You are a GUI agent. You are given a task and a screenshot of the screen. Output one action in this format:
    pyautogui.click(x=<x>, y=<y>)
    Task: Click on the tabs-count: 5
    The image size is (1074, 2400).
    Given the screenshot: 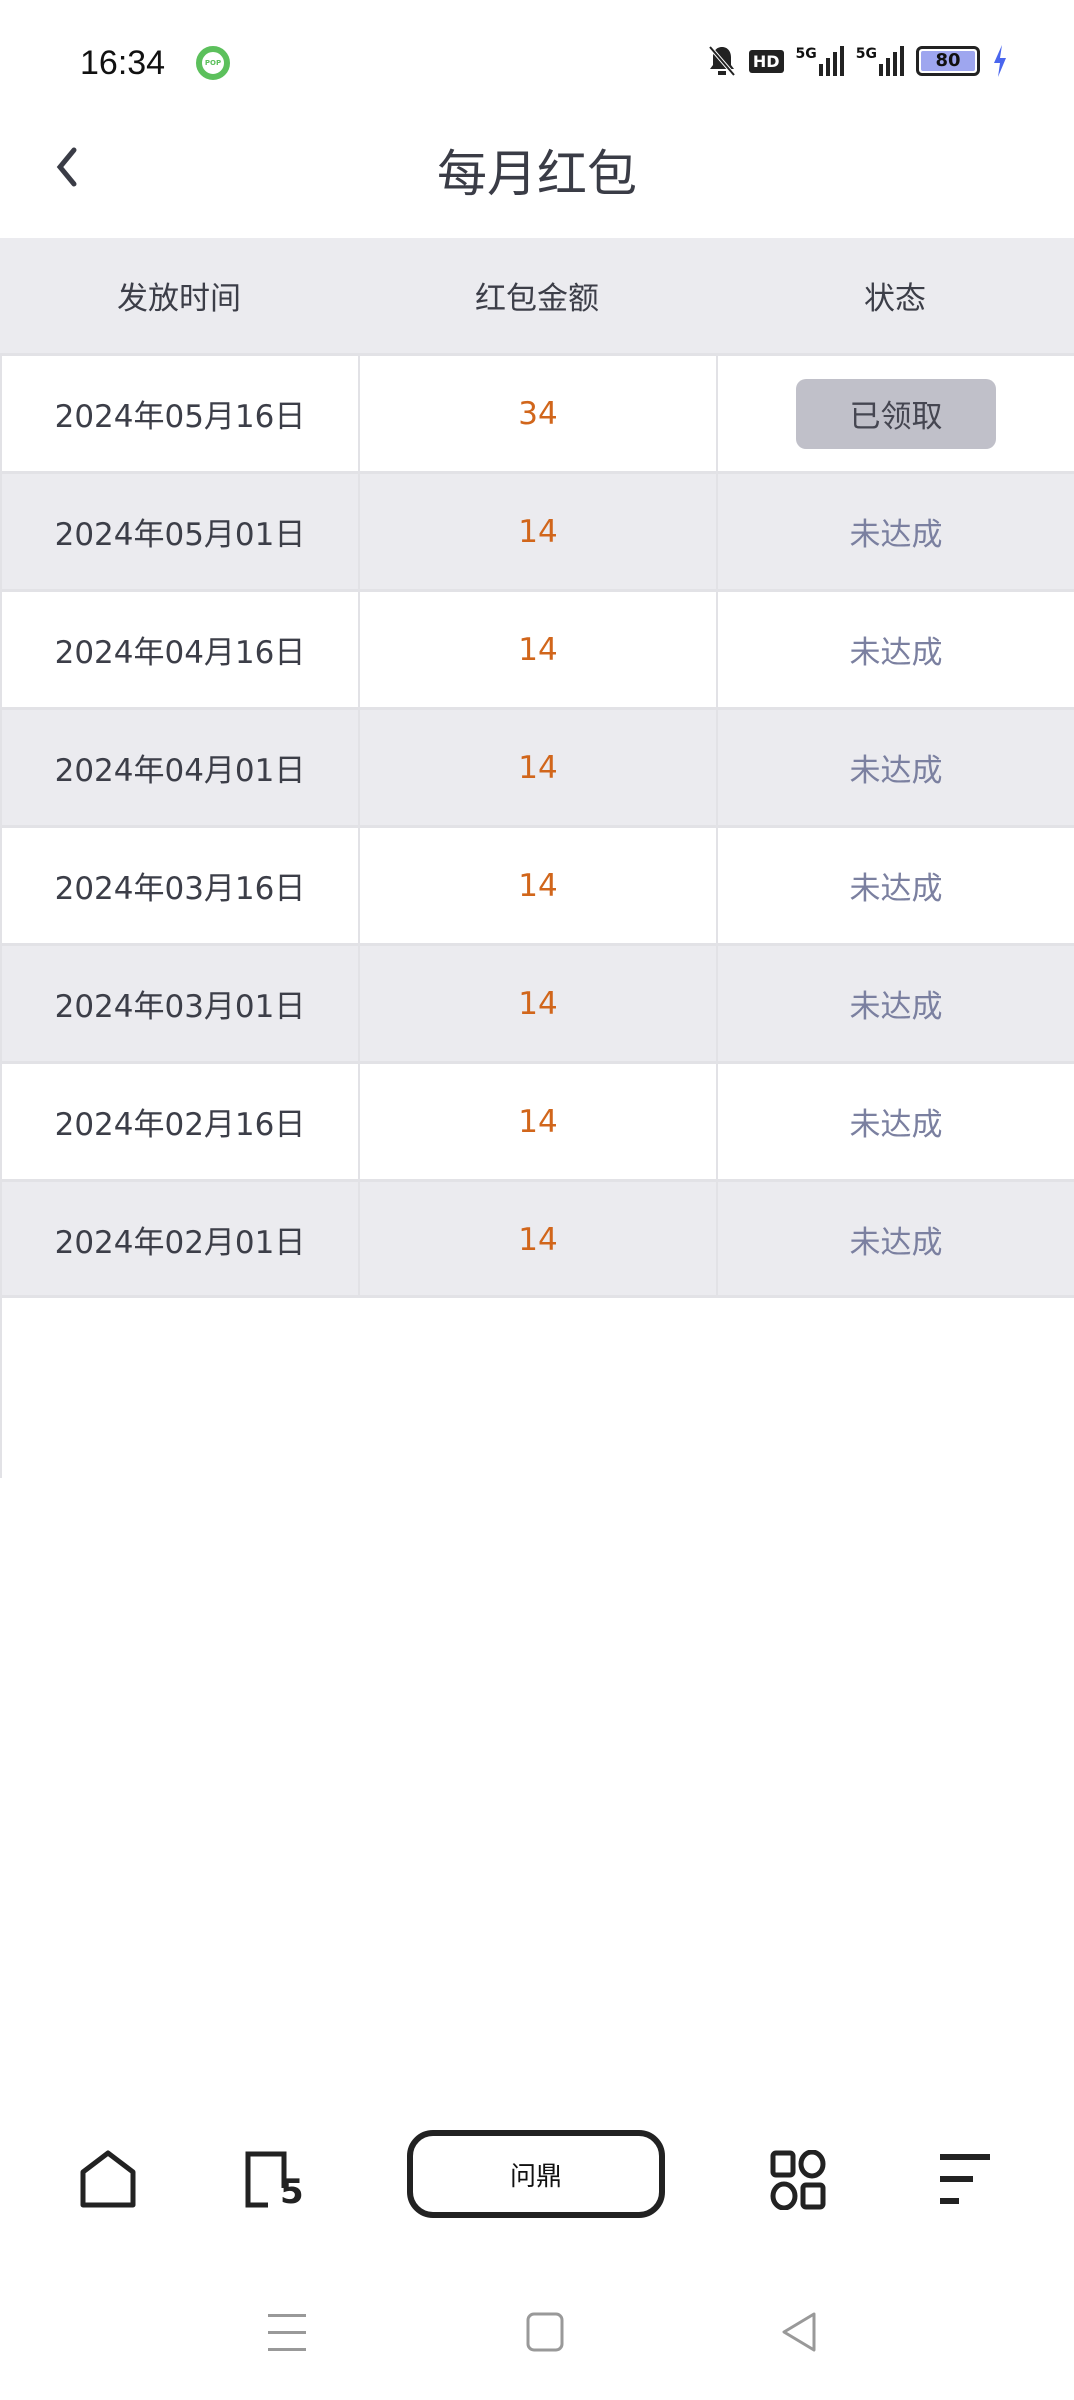 What is the action you would take?
    pyautogui.click(x=292, y=2192)
    